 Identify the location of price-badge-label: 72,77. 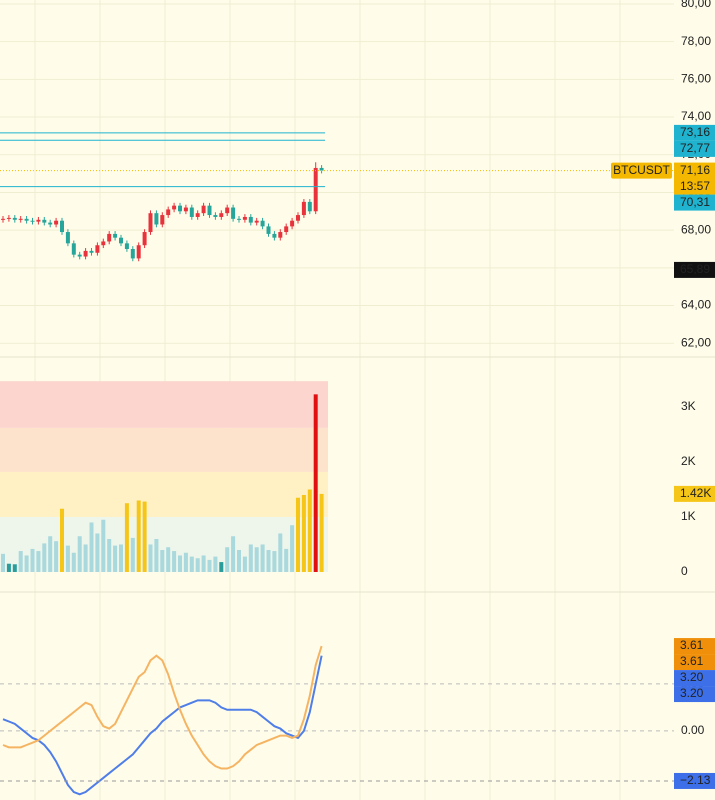
(695, 148).